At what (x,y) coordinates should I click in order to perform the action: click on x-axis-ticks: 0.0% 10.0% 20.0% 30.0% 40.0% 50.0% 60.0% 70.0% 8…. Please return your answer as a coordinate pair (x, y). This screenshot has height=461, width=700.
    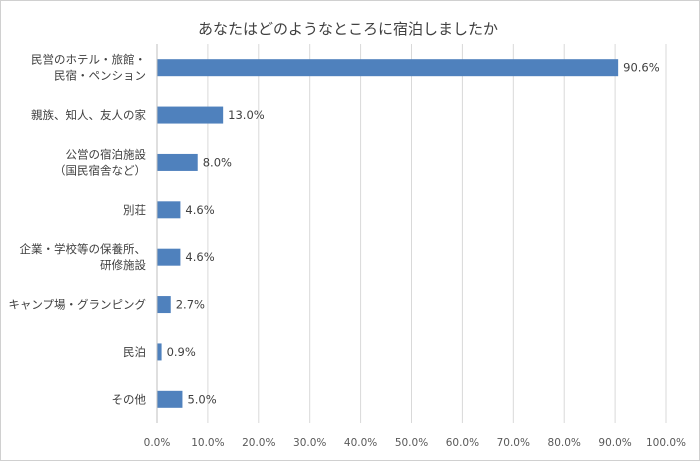
    Looking at the image, I should click on (415, 443).